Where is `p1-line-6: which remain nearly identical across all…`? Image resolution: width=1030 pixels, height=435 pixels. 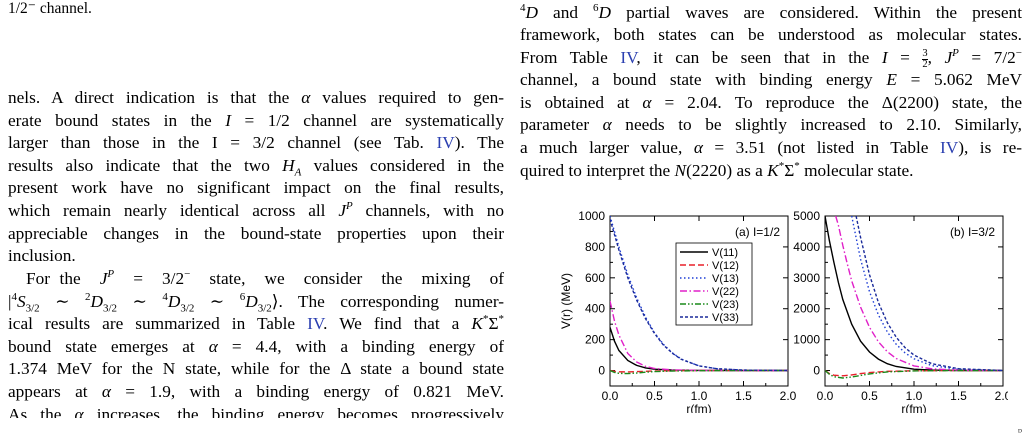 p1-line-6: which remain nearly identical across all… is located at coordinates (256, 210).